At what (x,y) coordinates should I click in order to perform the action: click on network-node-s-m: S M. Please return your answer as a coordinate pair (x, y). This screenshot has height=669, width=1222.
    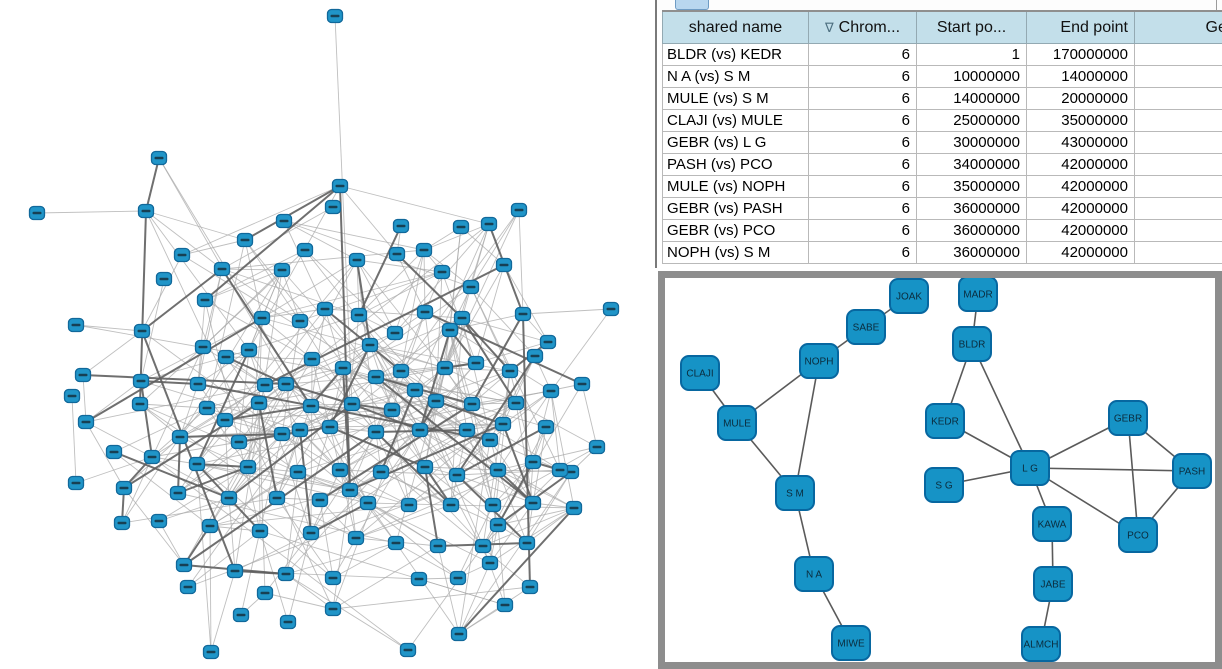
    Looking at the image, I should click on (795, 493).